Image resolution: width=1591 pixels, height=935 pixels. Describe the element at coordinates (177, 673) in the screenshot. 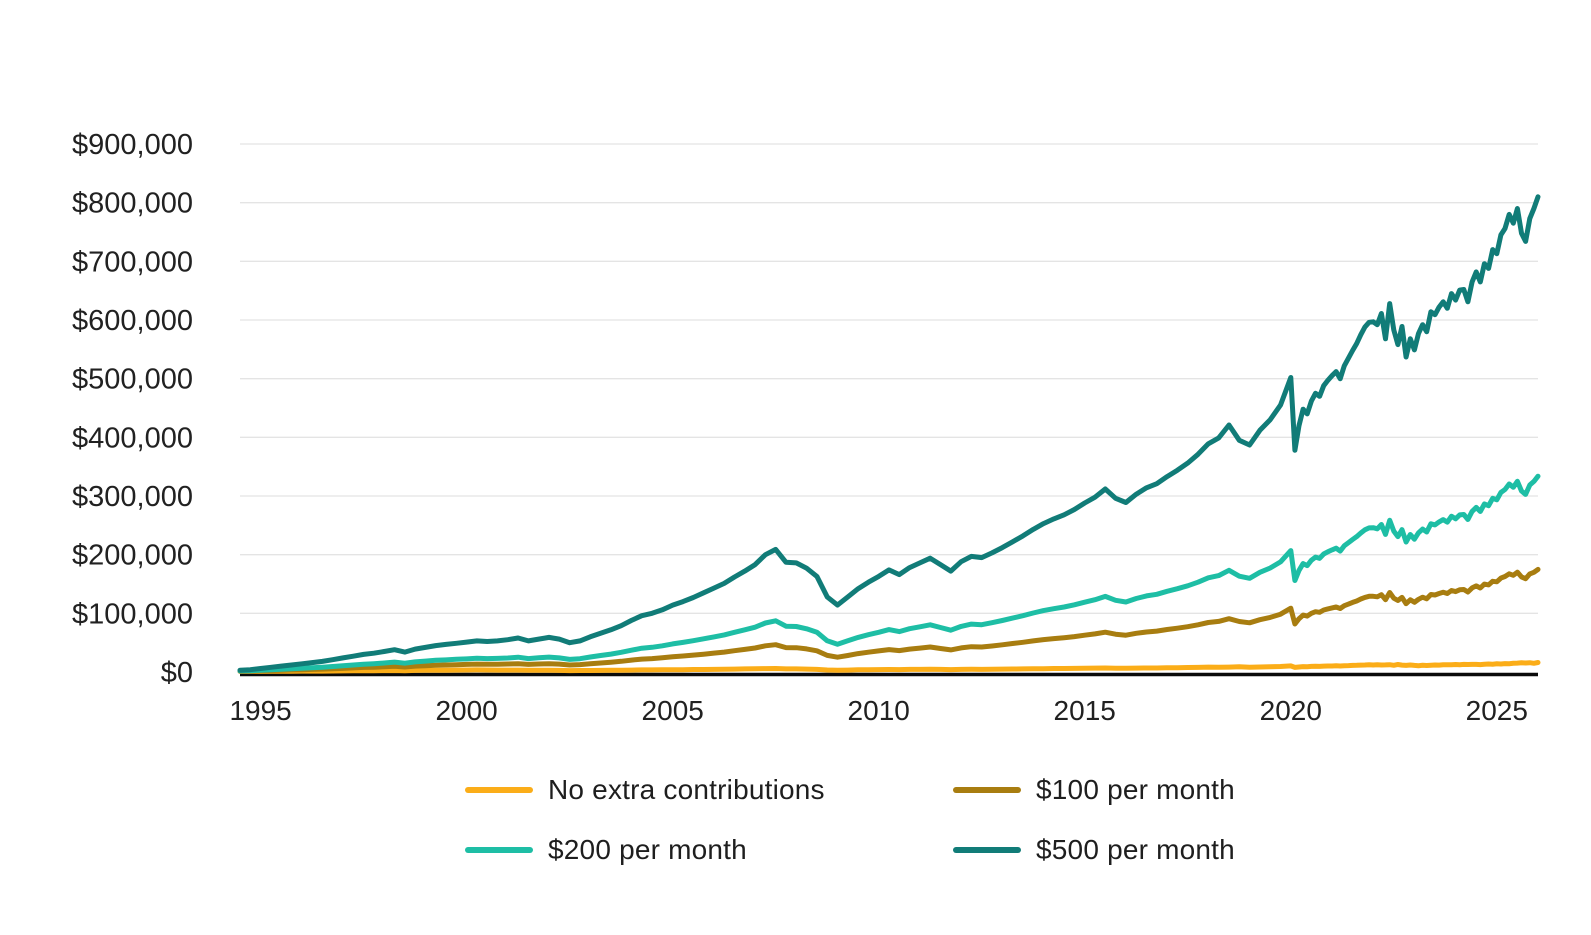

I see `y-tick-label: $0` at that location.